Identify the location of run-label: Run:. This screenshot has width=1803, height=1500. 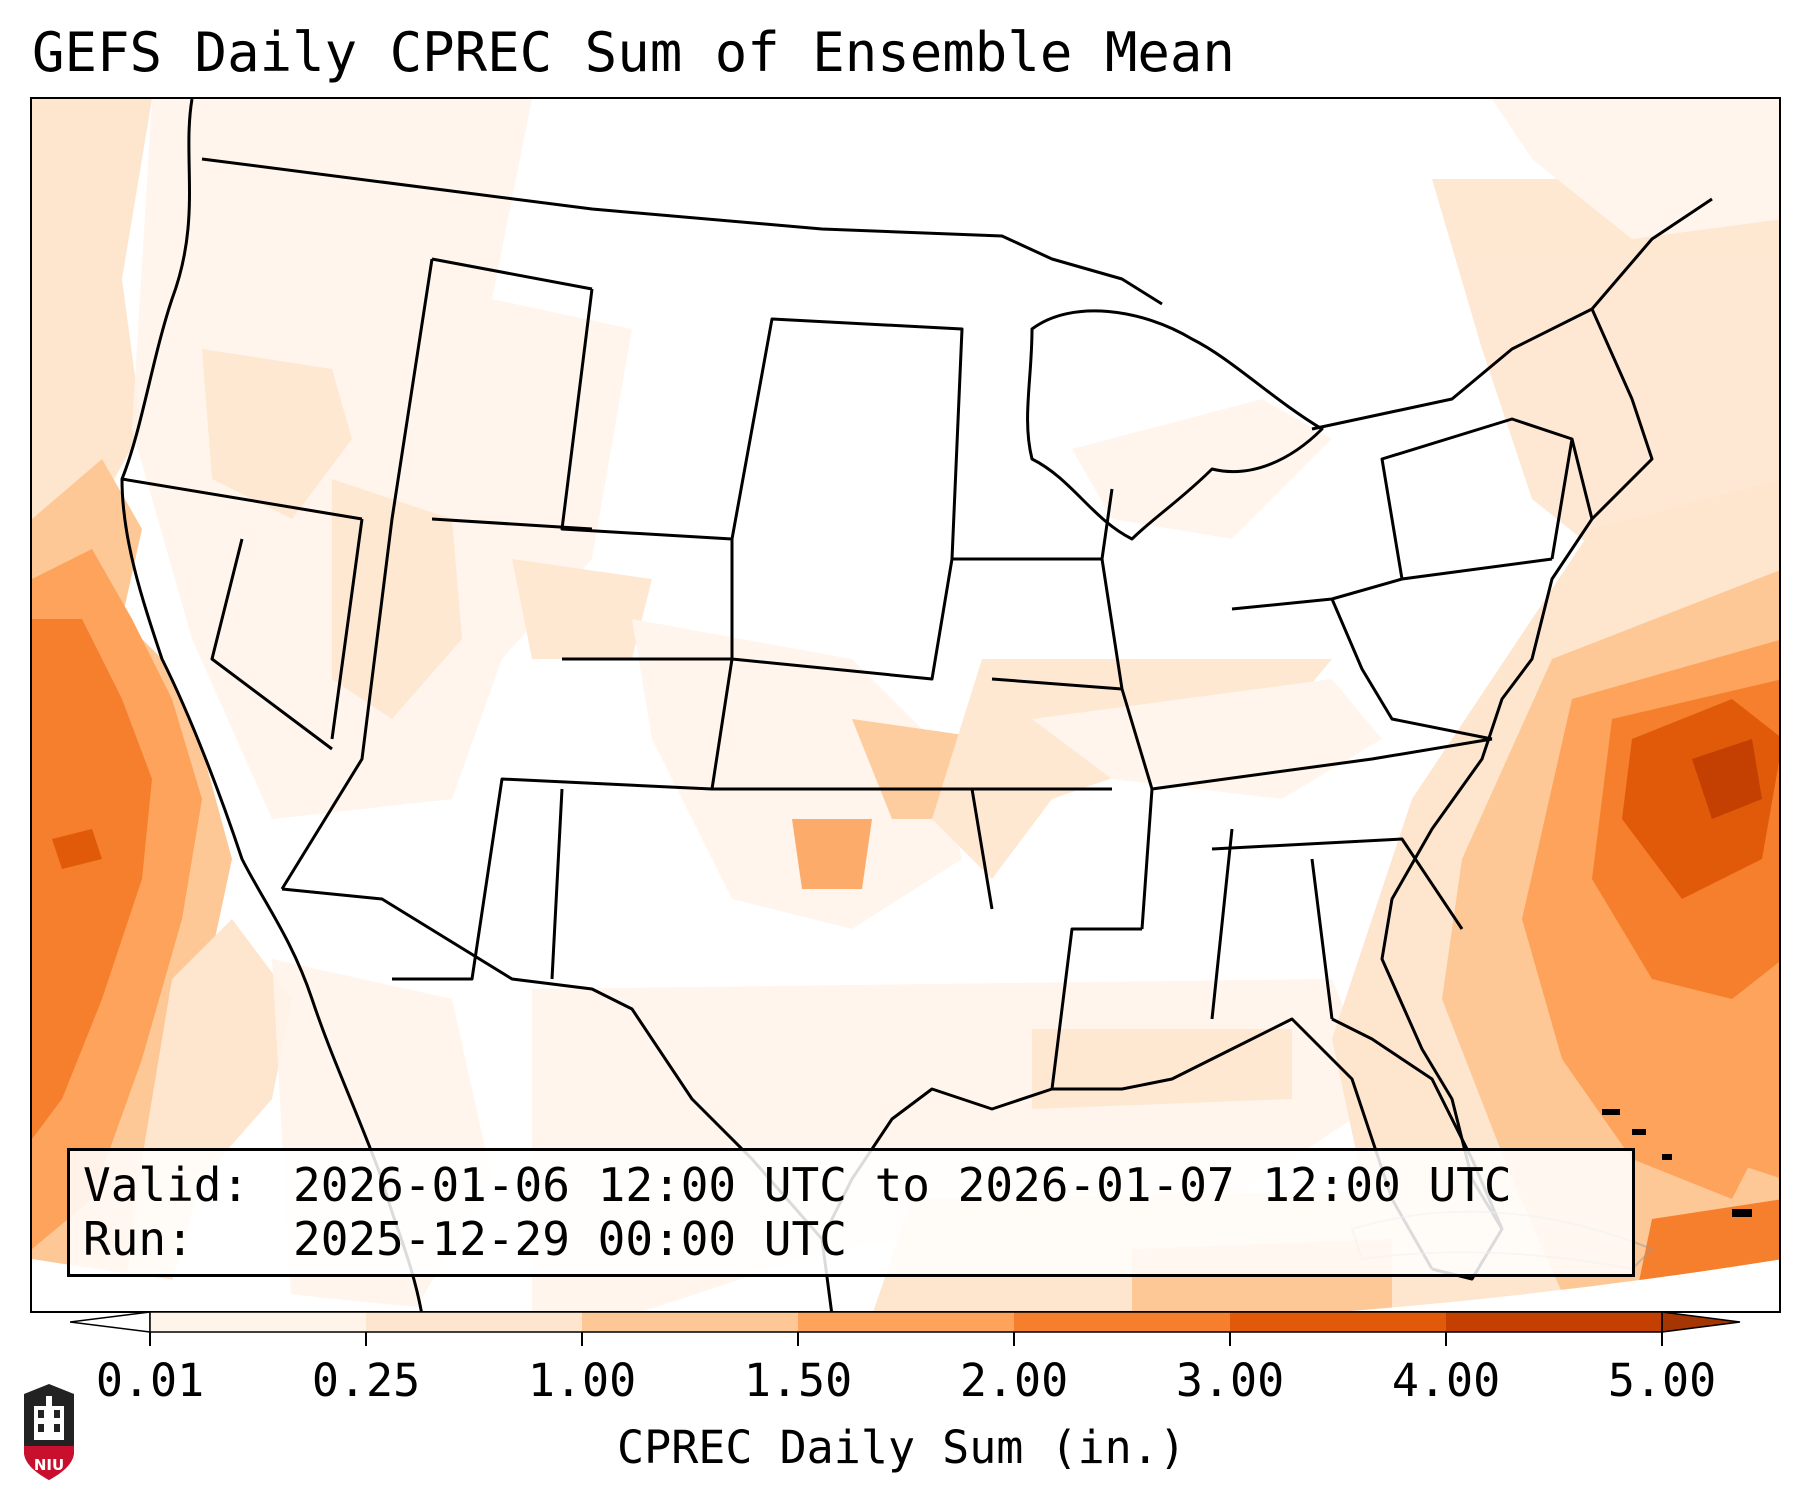
(138, 1239).